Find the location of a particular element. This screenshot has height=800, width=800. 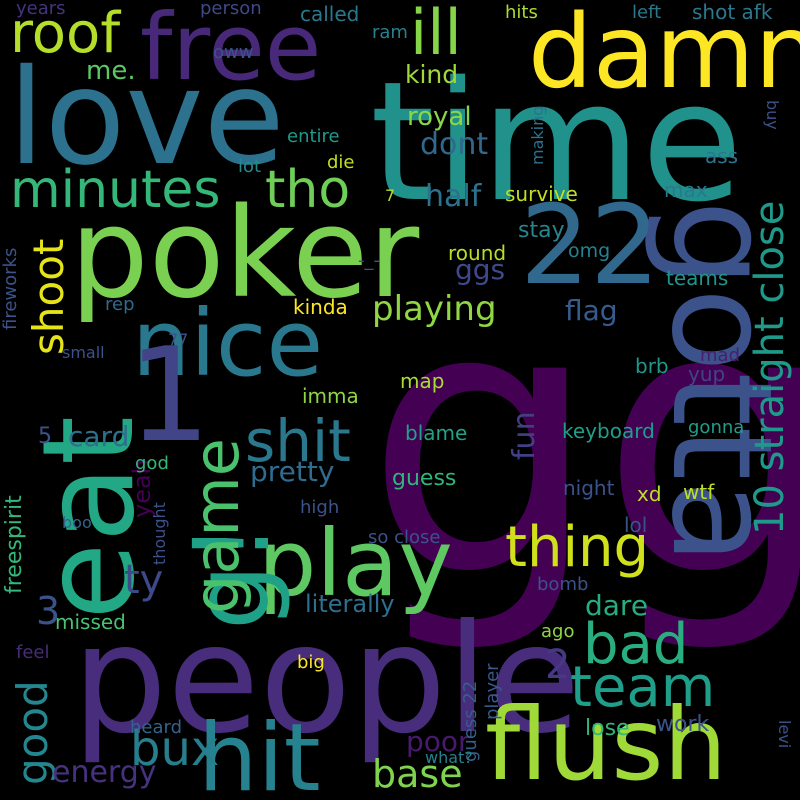

word-blame: blame is located at coordinates (436, 433).